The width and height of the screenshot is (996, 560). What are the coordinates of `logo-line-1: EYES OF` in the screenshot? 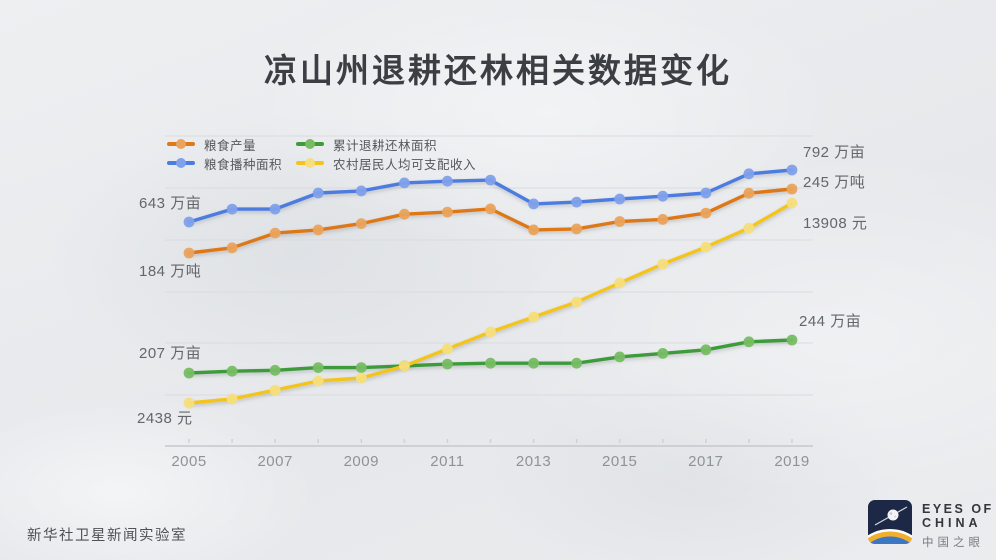 It's located at (958, 509).